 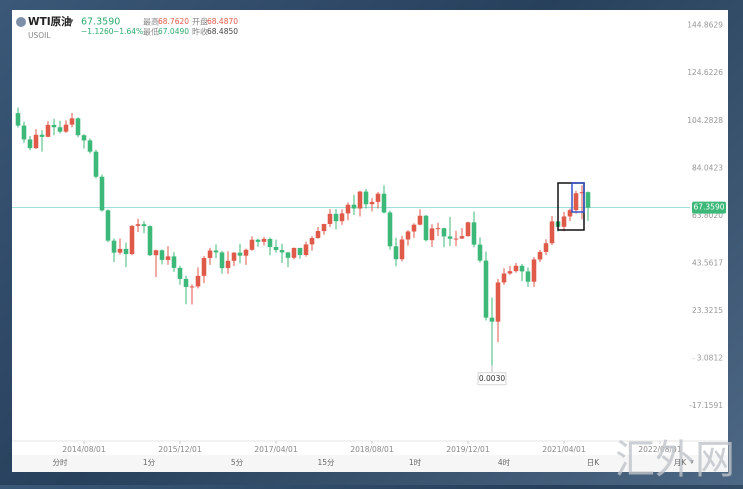 What do you see at coordinates (705, 120) in the screenshot?
I see `y-tick-label: 104.2828` at bounding box center [705, 120].